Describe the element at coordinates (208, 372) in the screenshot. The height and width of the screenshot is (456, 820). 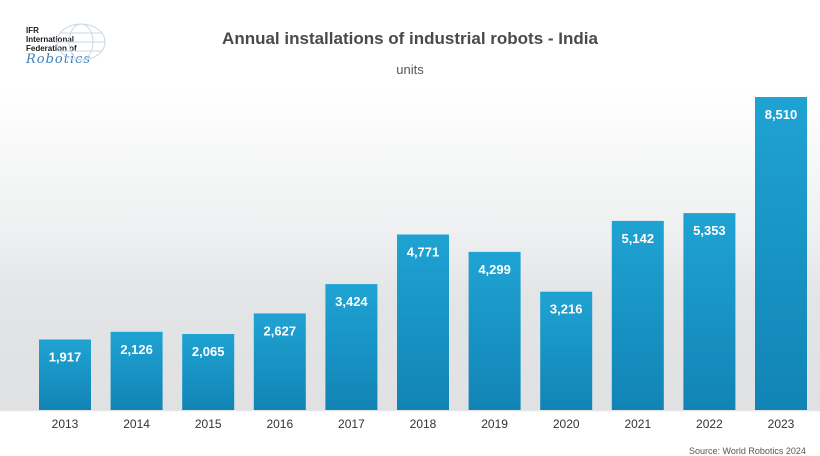
I see `bar-2015` at that location.